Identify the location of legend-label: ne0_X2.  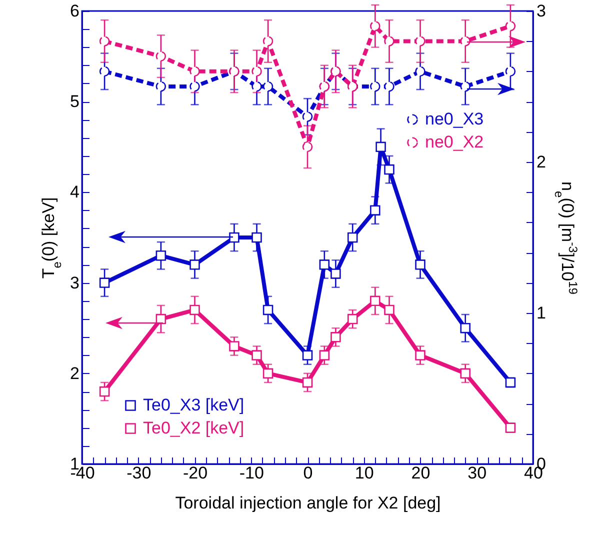
(454, 142).